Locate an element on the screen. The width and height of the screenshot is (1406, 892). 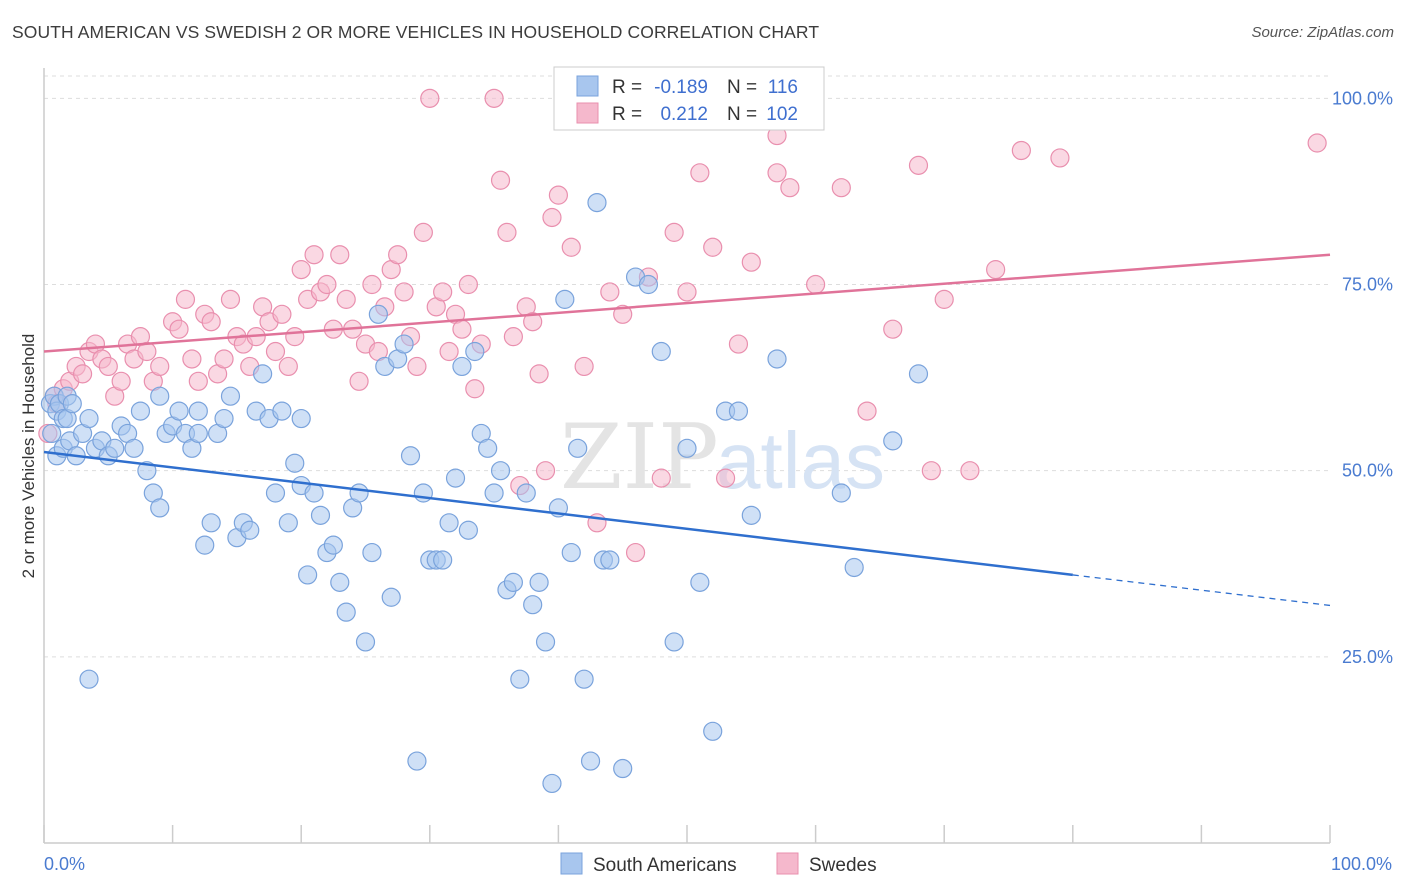
y-tick-label-1: 50.0% is located at coordinates (1367, 471).